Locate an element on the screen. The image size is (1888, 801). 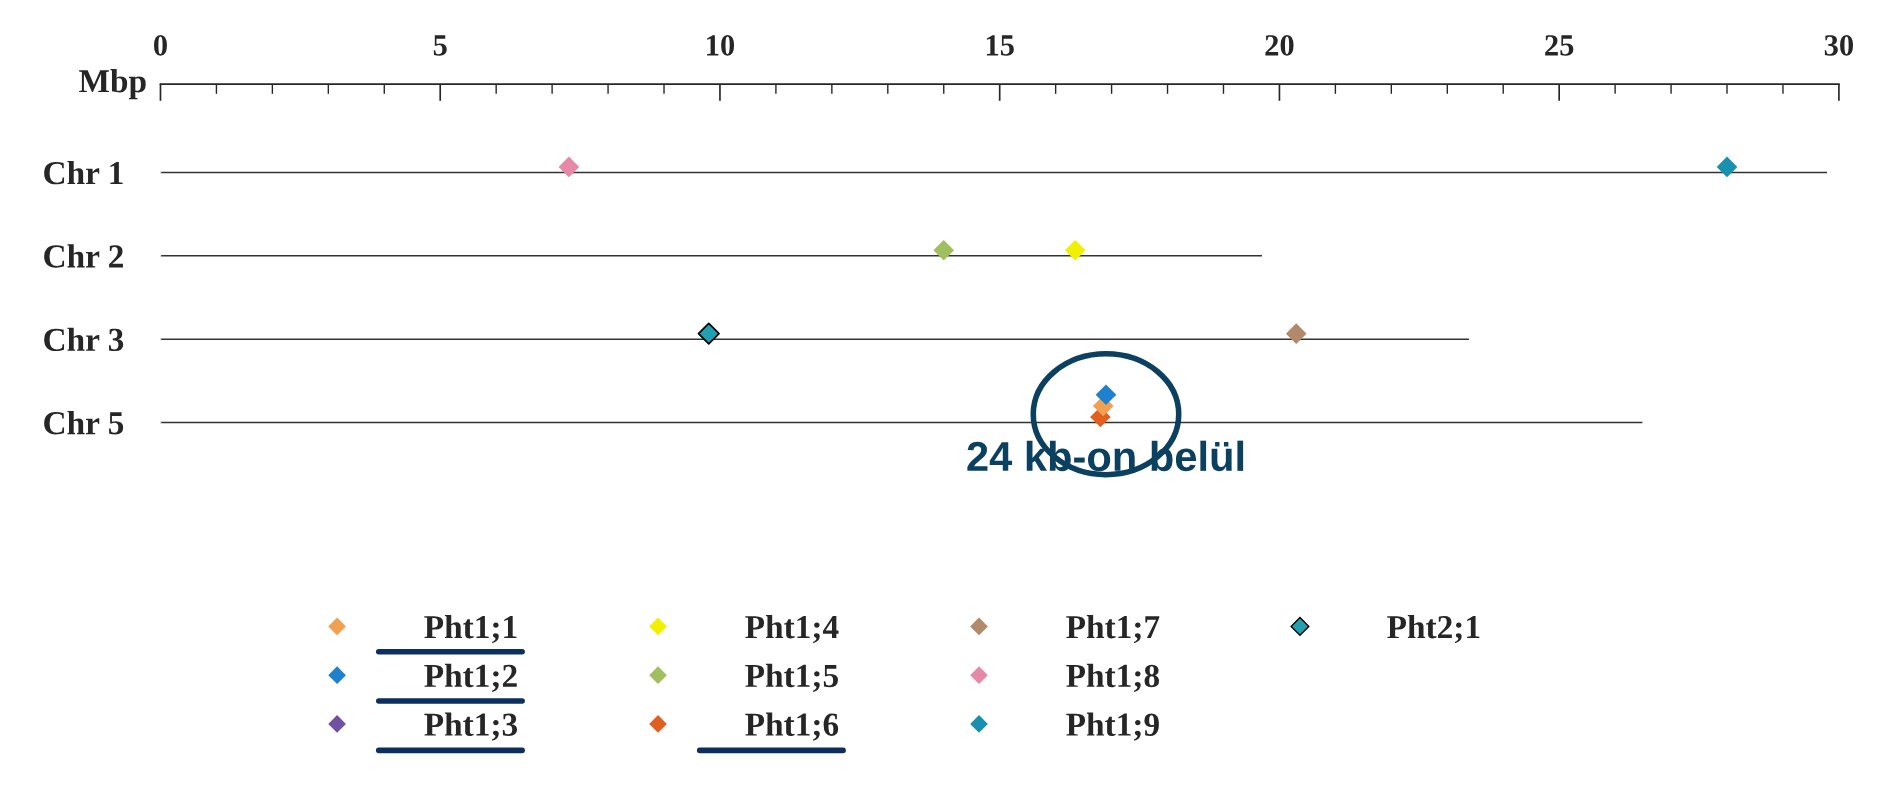
legend-label: Pht1;2 is located at coordinates (470, 677).